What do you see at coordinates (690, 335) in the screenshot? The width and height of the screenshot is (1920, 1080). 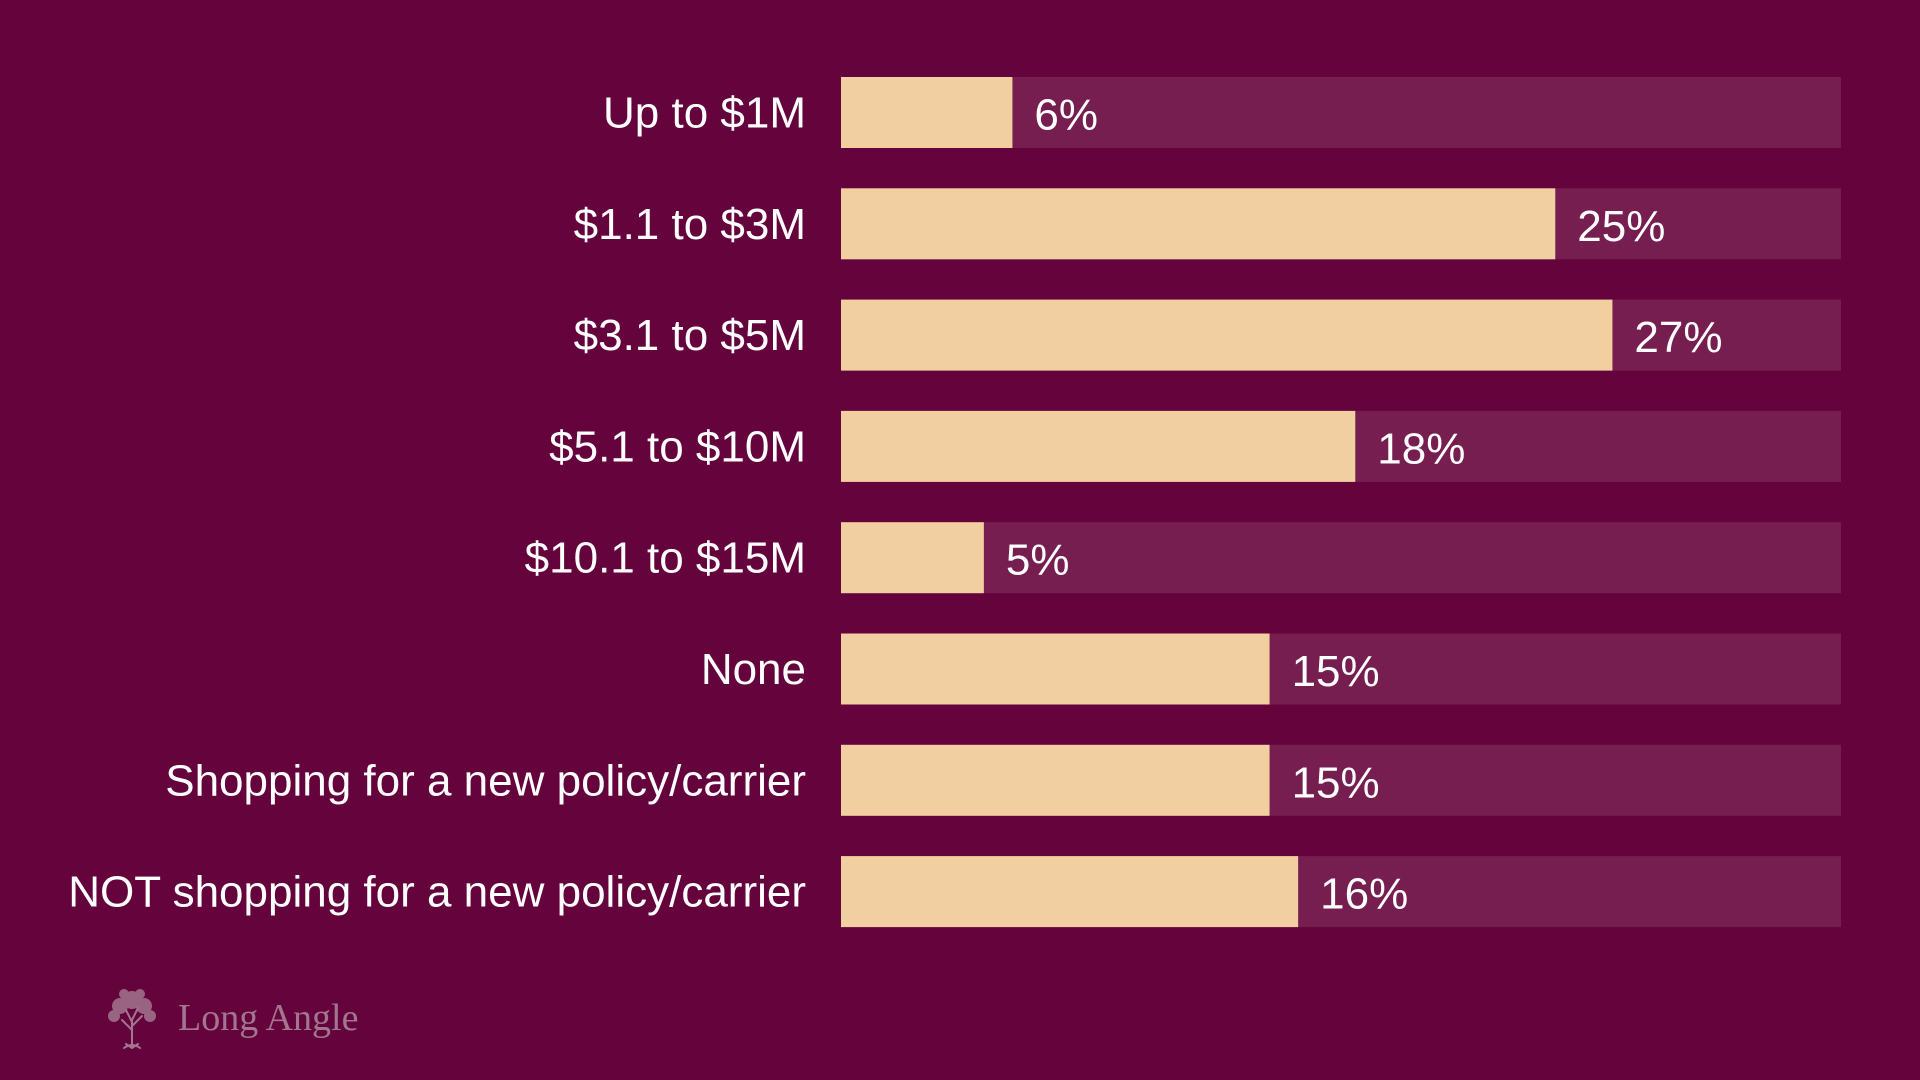 I see `category-label: $3.1 to $5M` at bounding box center [690, 335].